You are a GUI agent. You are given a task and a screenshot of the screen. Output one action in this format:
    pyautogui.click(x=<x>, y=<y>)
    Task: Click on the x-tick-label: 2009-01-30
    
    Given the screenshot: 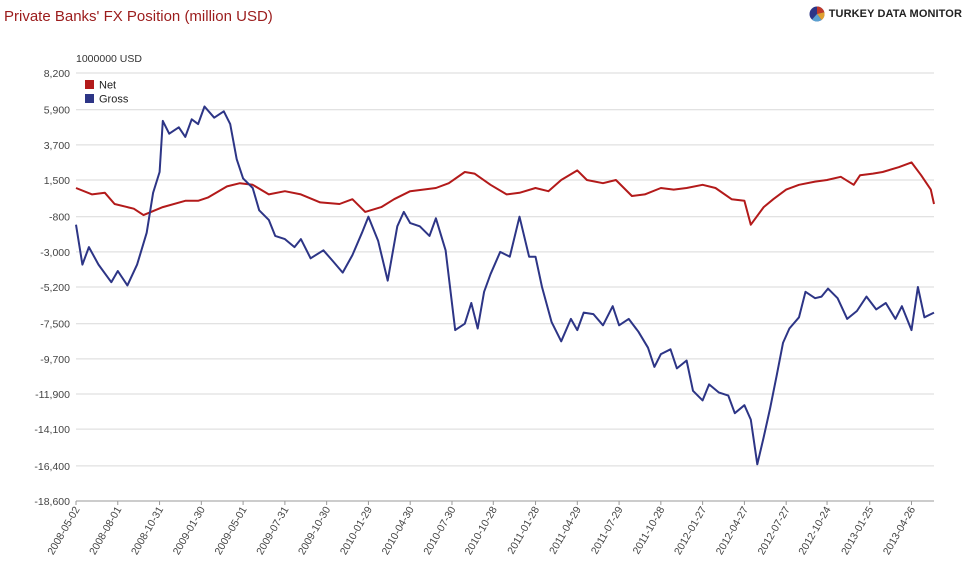 What is the action you would take?
    pyautogui.click(x=189, y=530)
    